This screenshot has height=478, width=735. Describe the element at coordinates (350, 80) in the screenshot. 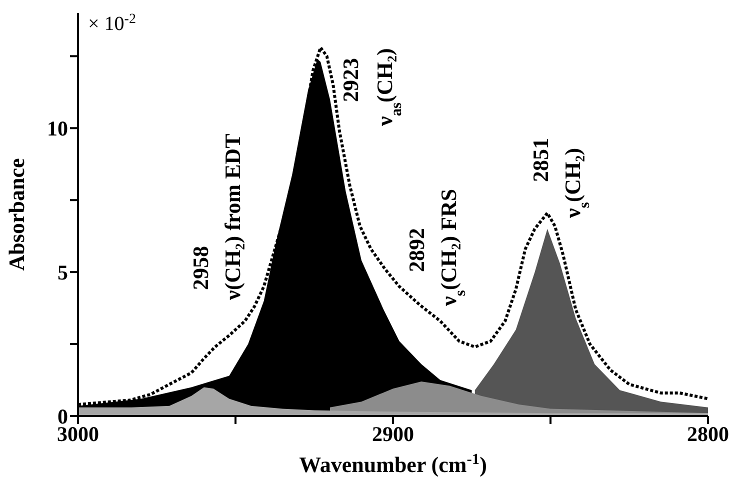

I see `annotation: 2923` at that location.